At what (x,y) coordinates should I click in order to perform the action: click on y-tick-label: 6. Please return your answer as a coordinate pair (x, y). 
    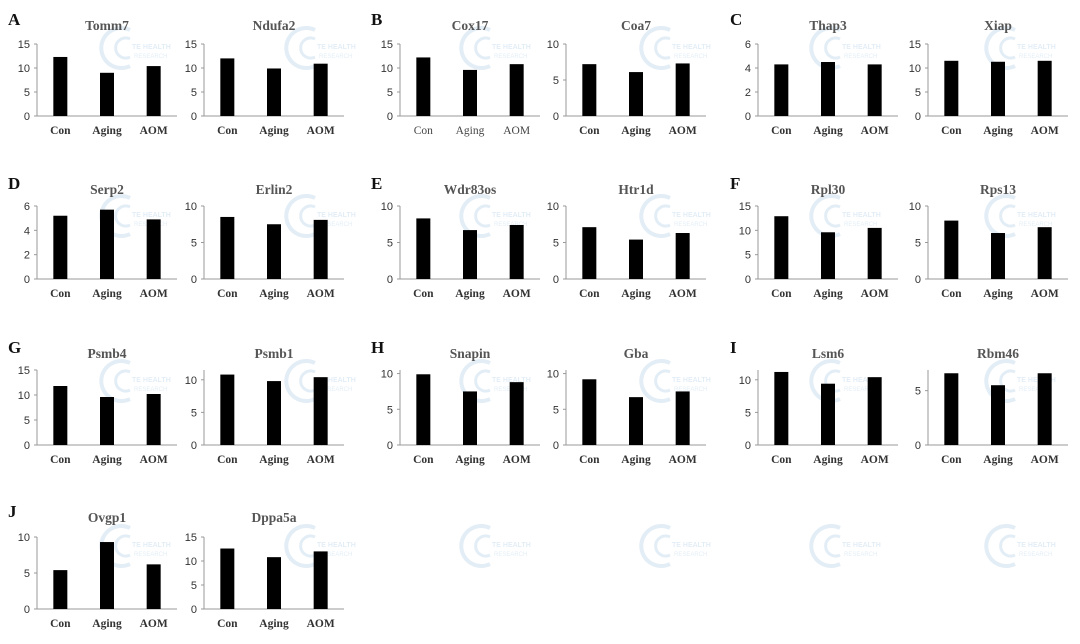
    Looking at the image, I should click on (27, 207).